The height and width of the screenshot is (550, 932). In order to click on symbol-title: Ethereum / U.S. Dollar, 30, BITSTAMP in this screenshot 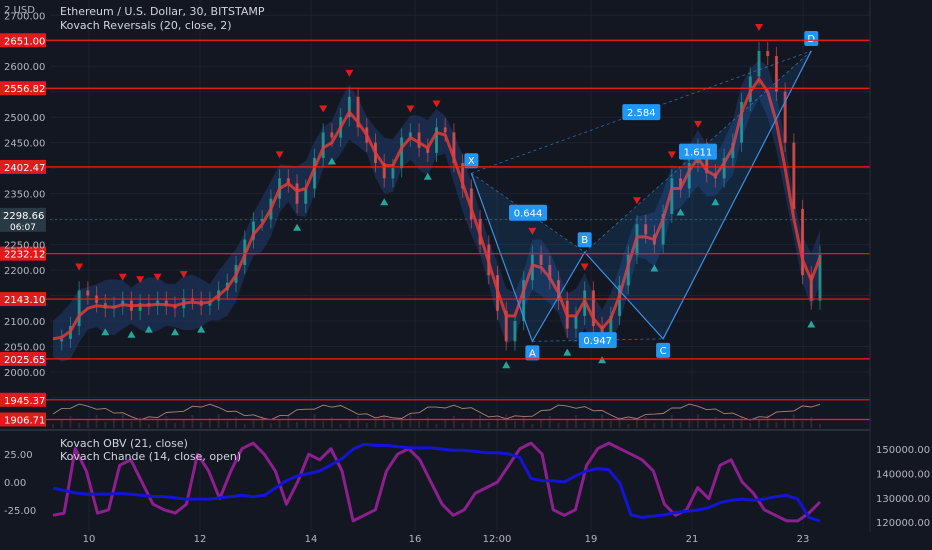, I will do `click(162, 11)`.